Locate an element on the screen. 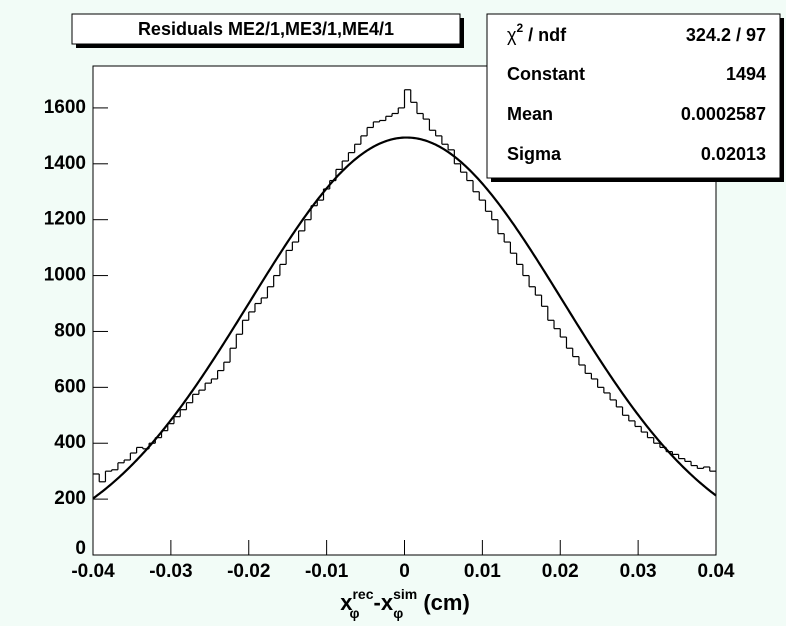  stats-value: 0.0002587 is located at coordinates (723, 114).